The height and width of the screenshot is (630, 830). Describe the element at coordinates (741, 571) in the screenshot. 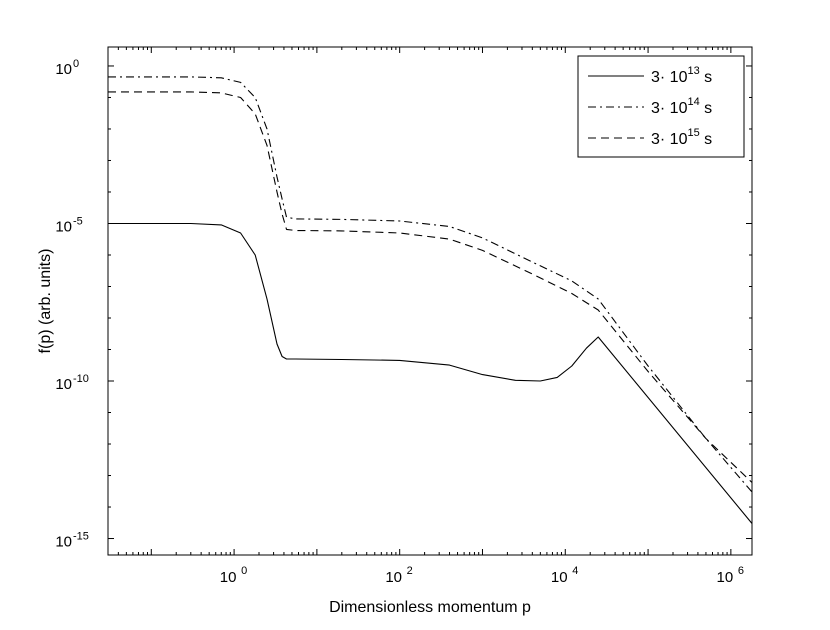

I see `x-tick-exponent-4: 6` at that location.